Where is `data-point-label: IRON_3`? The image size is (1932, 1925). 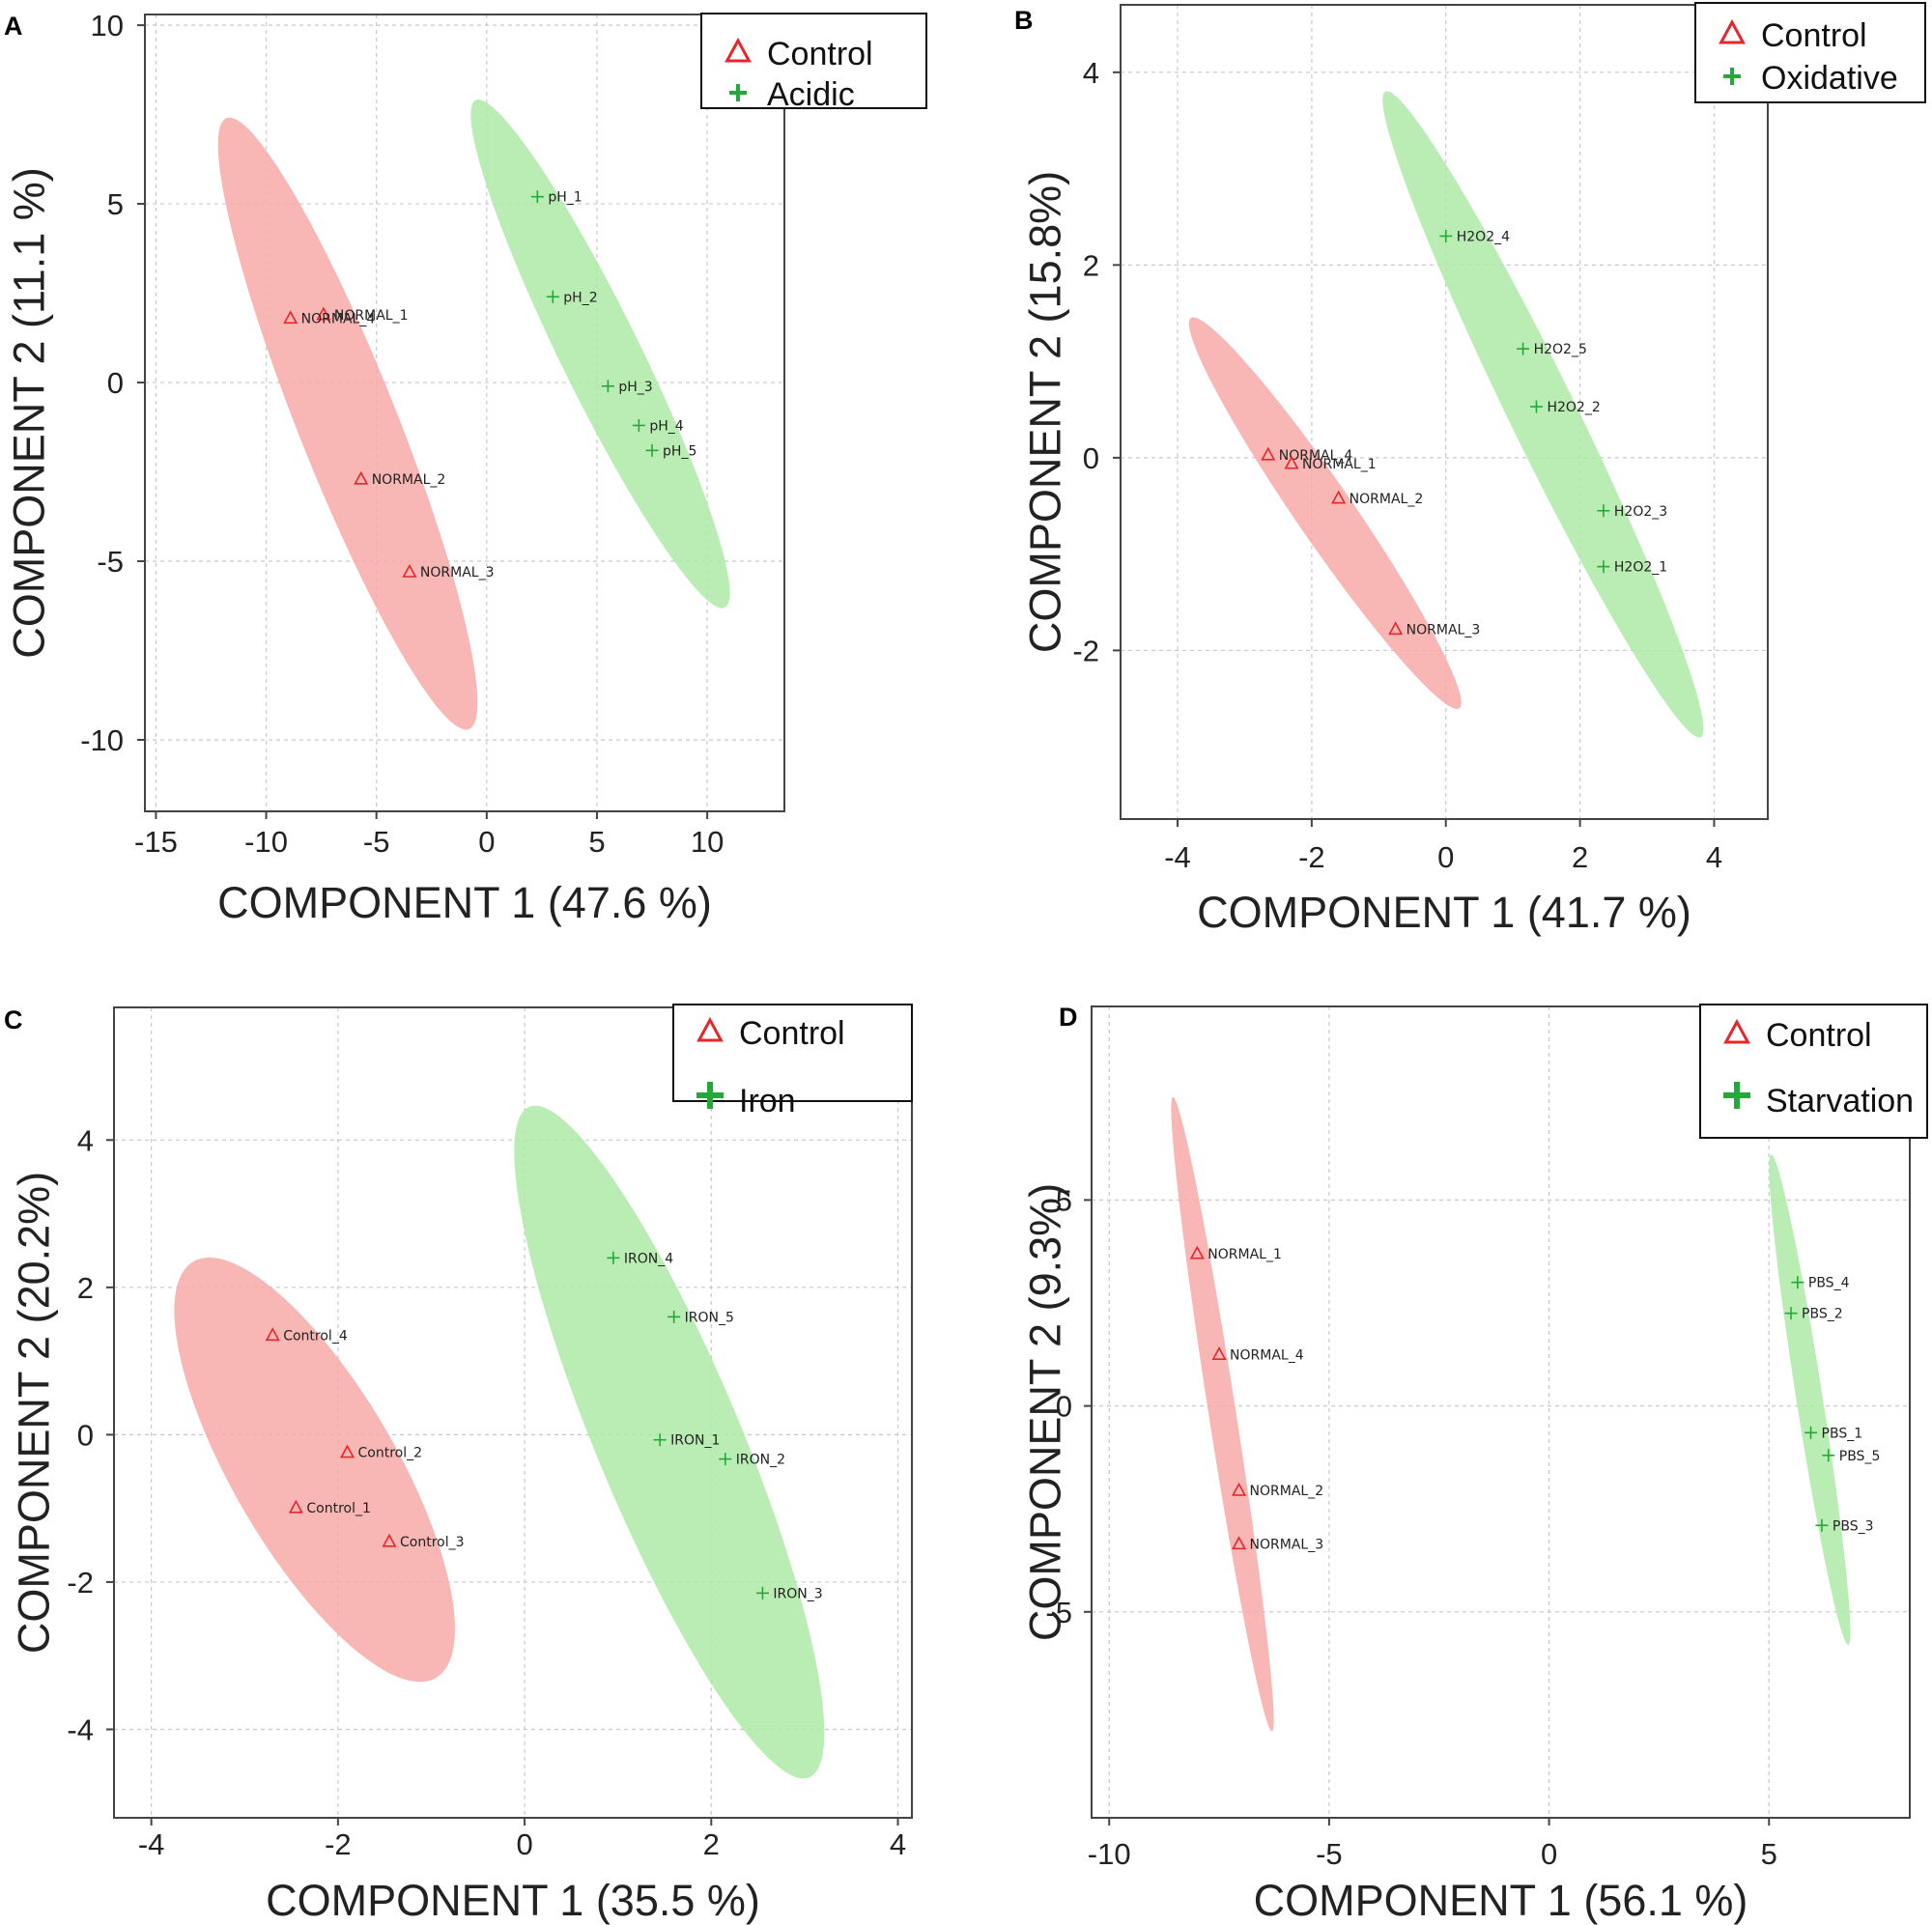
data-point-label: IRON_3 is located at coordinates (797, 1594).